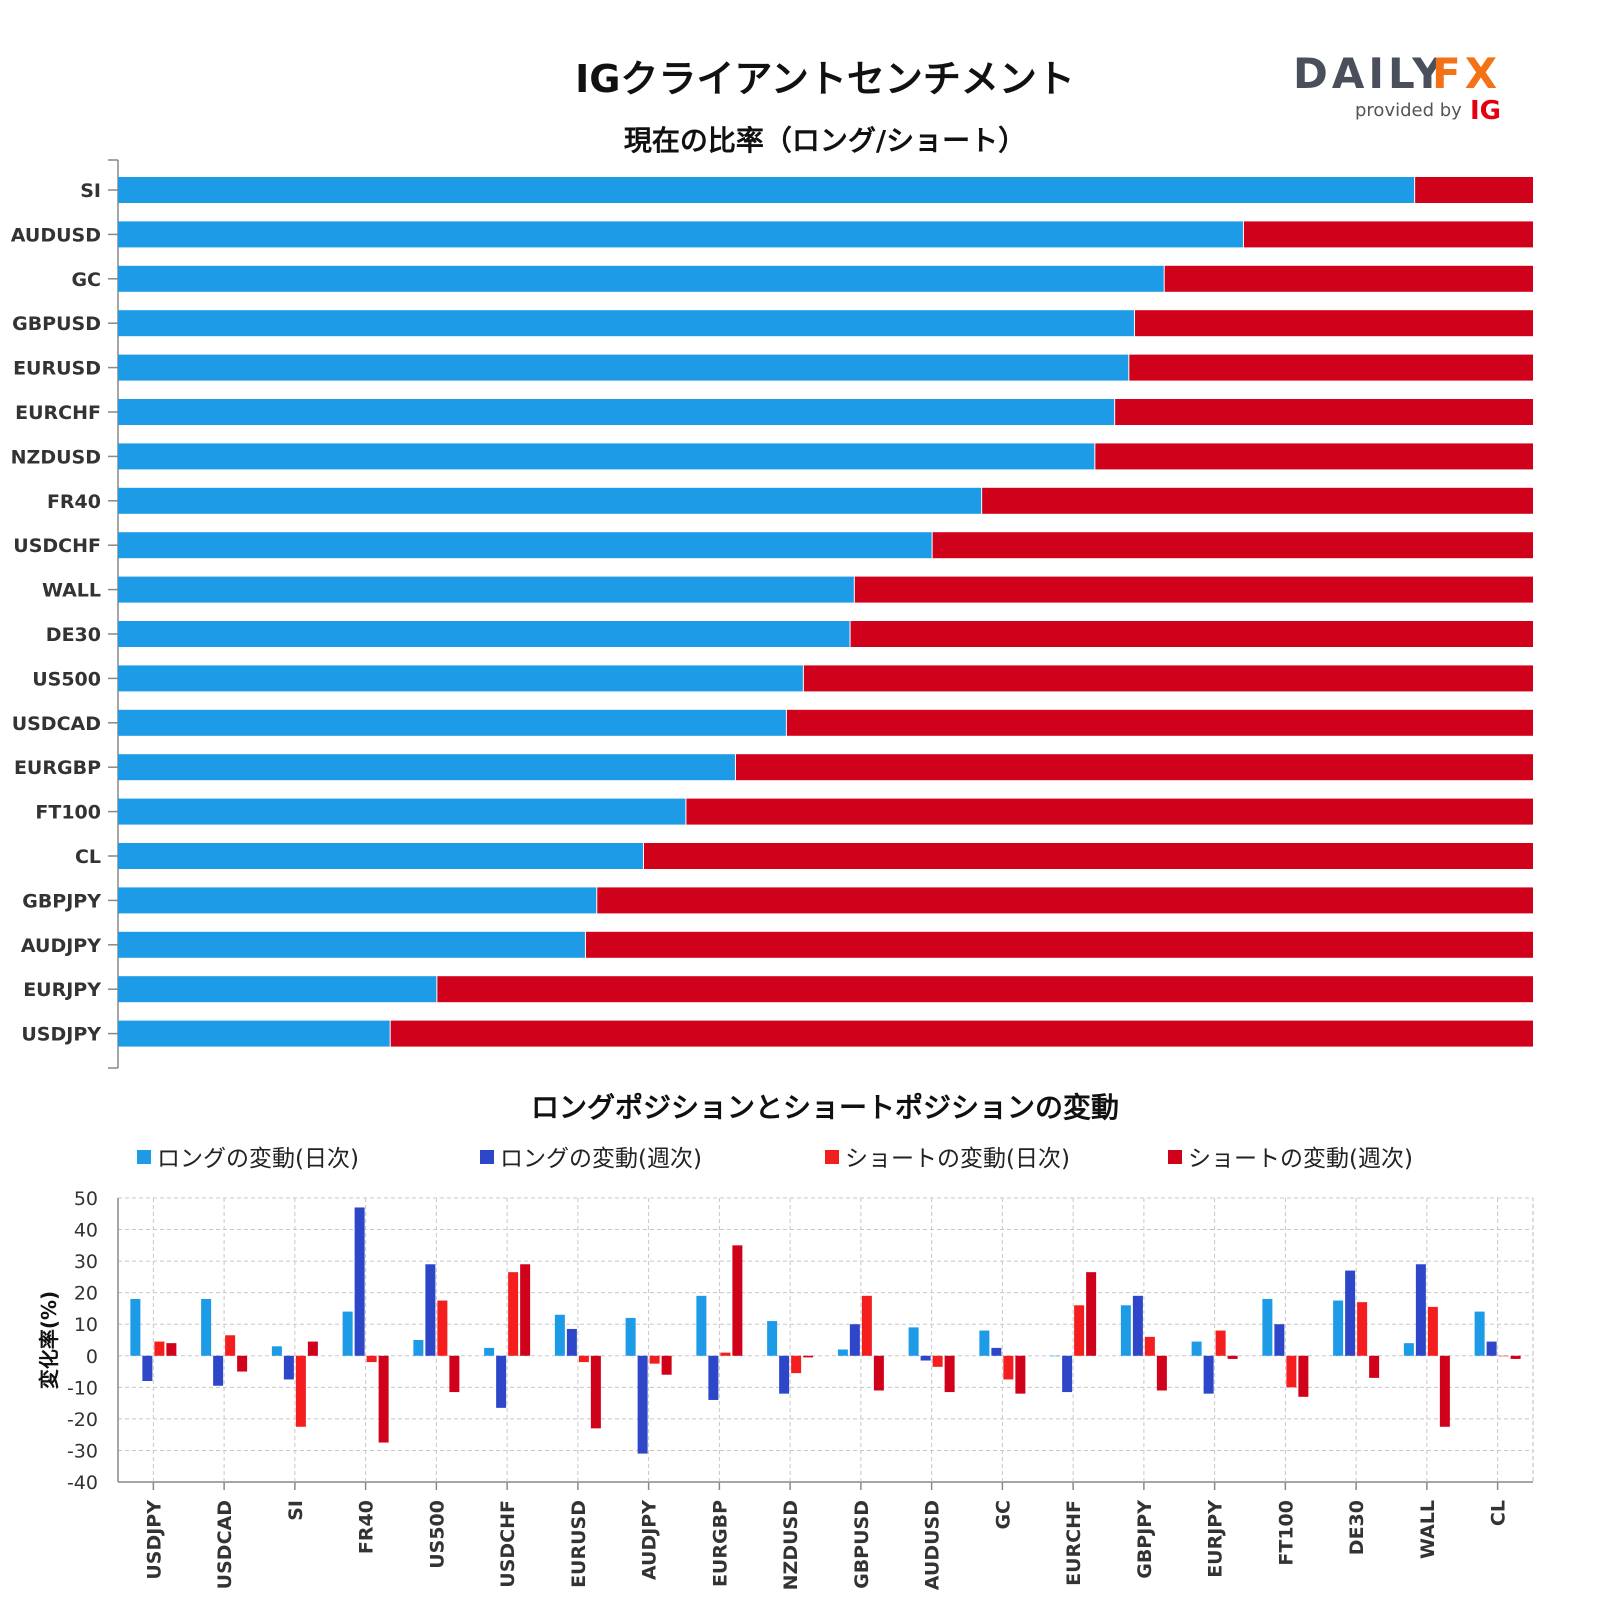 This screenshot has height=1604, width=1600. Describe the element at coordinates (1357, 1527) in the screenshot. I see `change-category-label: DE30` at that location.